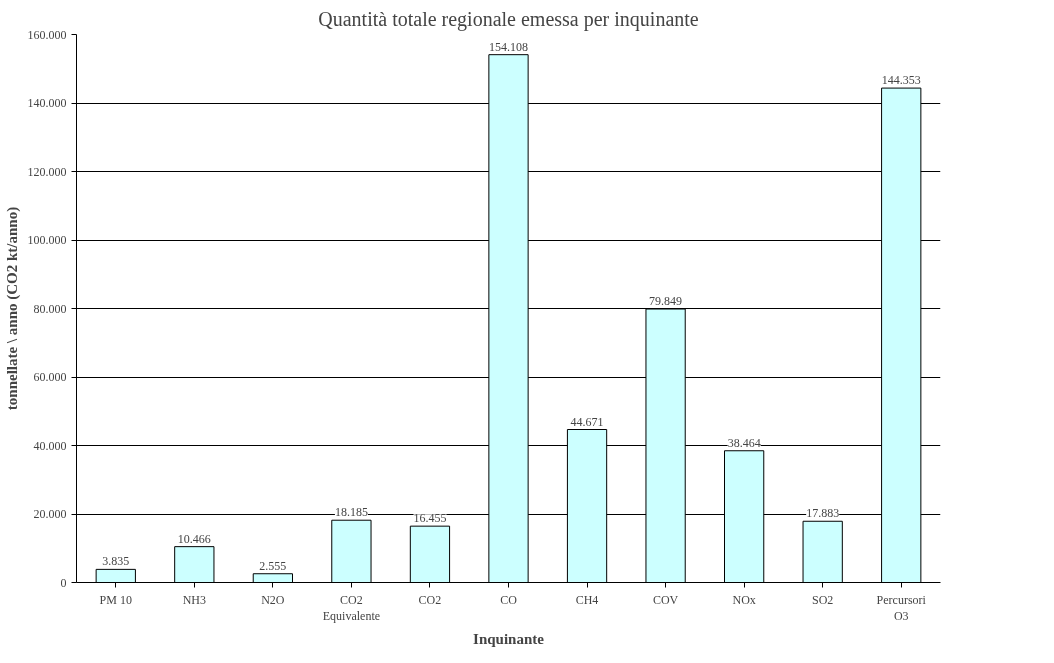 This screenshot has height=663, width=1054. Describe the element at coordinates (509, 639) in the screenshot. I see `x-axis-title: Inquinante` at that location.